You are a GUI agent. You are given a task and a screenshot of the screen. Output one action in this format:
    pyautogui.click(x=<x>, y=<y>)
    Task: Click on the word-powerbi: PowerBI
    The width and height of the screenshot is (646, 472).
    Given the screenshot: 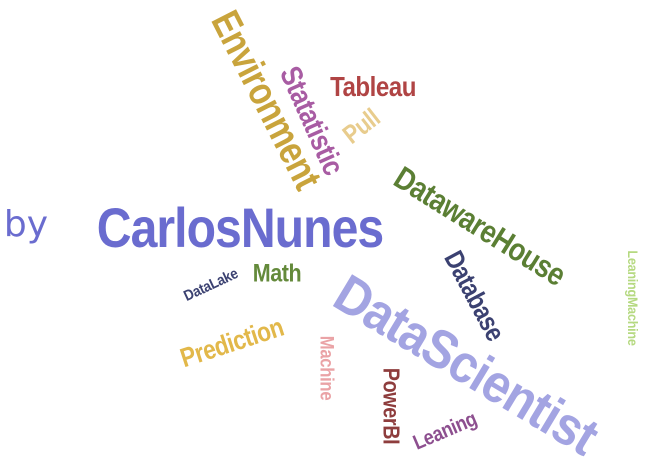 What is the action you would take?
    pyautogui.click(x=391, y=406)
    